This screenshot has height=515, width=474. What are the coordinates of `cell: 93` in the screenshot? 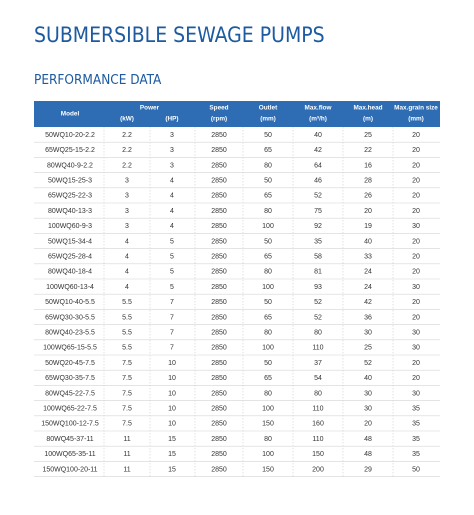 It's located at (318, 287).